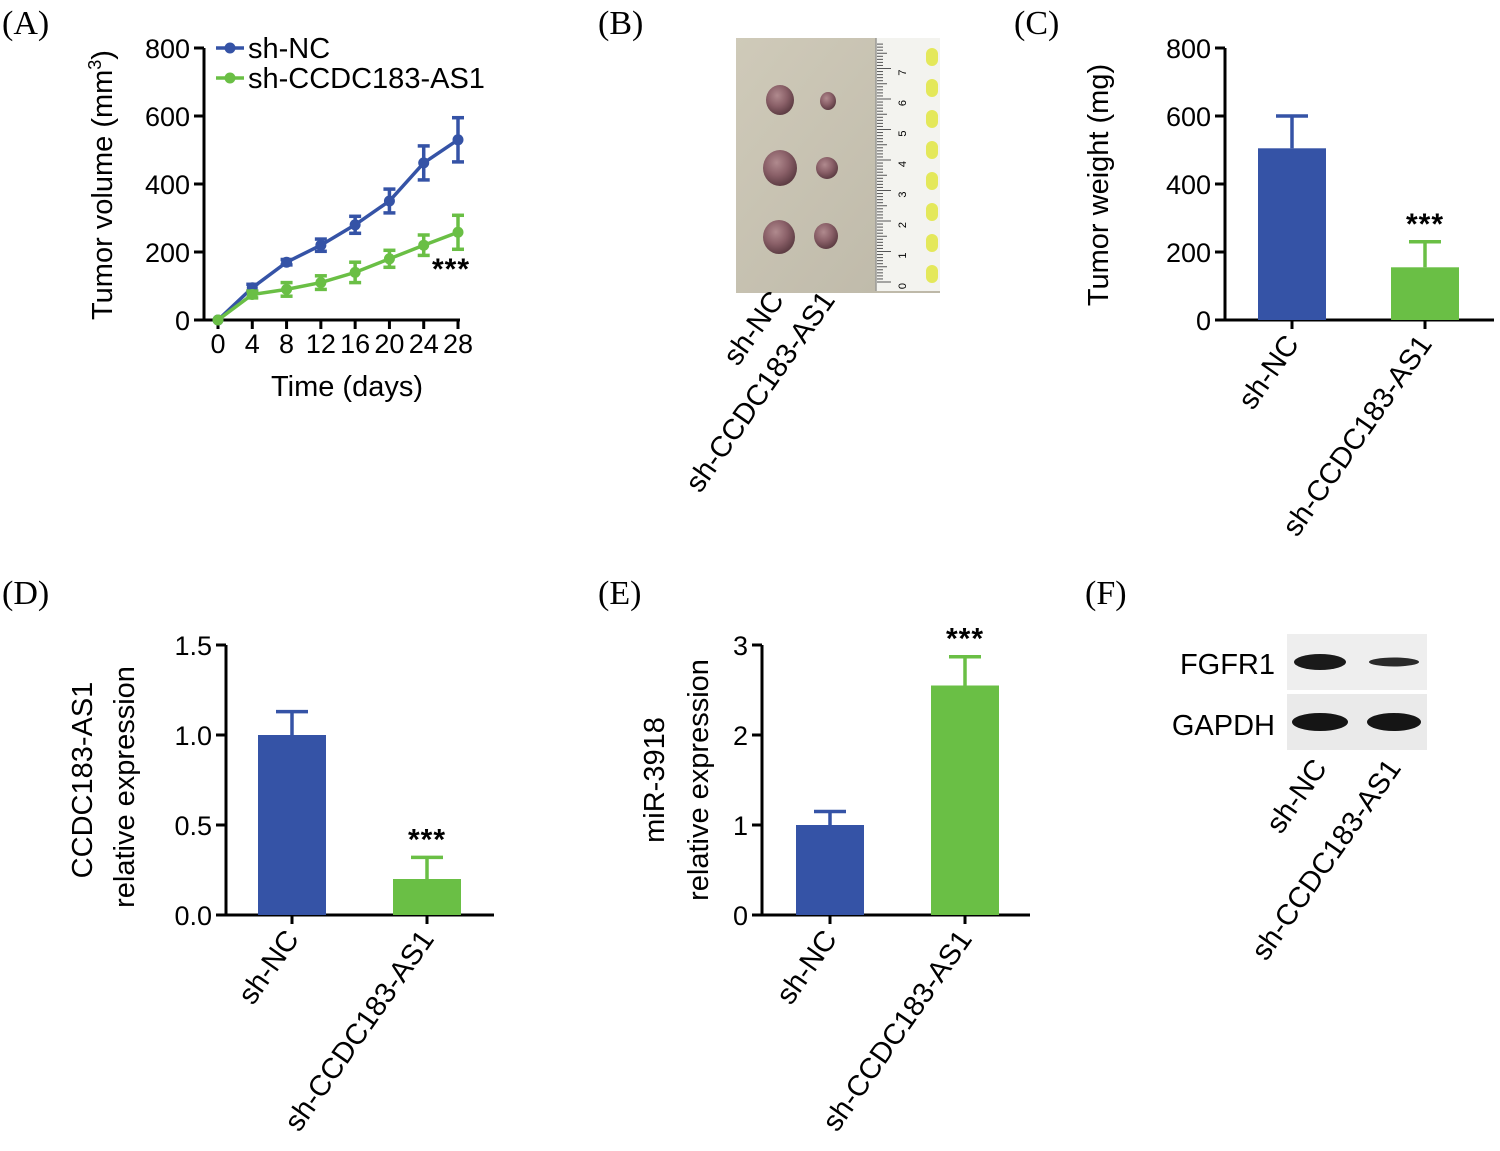  Describe the element at coordinates (903, 286) in the screenshot. I see `ruler-digit: 0` at that location.